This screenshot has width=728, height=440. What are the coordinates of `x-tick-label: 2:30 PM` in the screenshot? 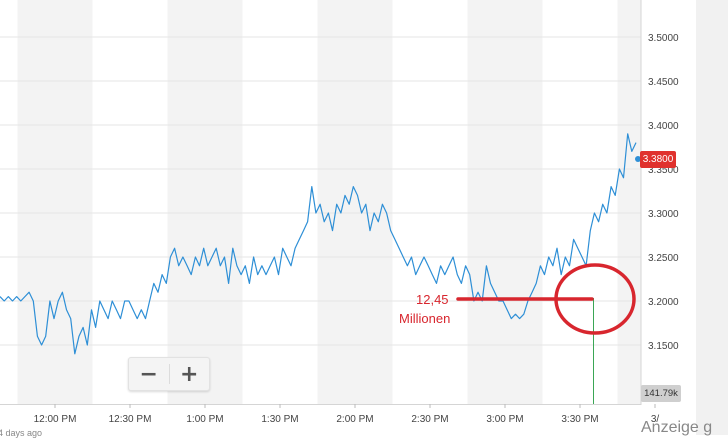 It's located at (429, 419).